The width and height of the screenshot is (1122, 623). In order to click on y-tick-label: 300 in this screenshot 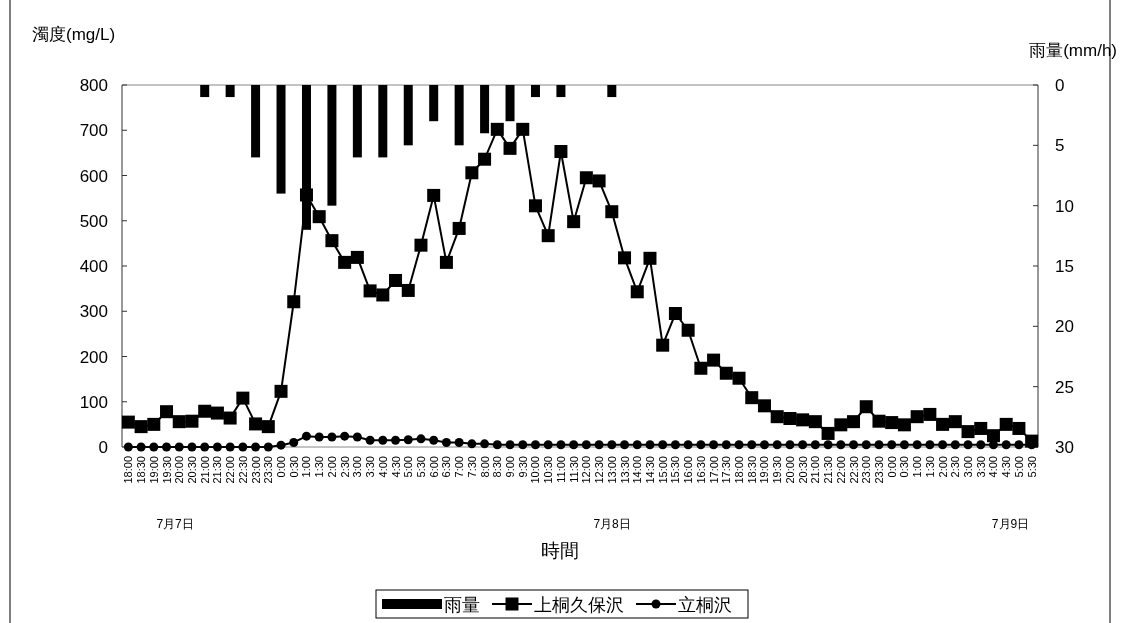, I will do `click(93, 312)`.